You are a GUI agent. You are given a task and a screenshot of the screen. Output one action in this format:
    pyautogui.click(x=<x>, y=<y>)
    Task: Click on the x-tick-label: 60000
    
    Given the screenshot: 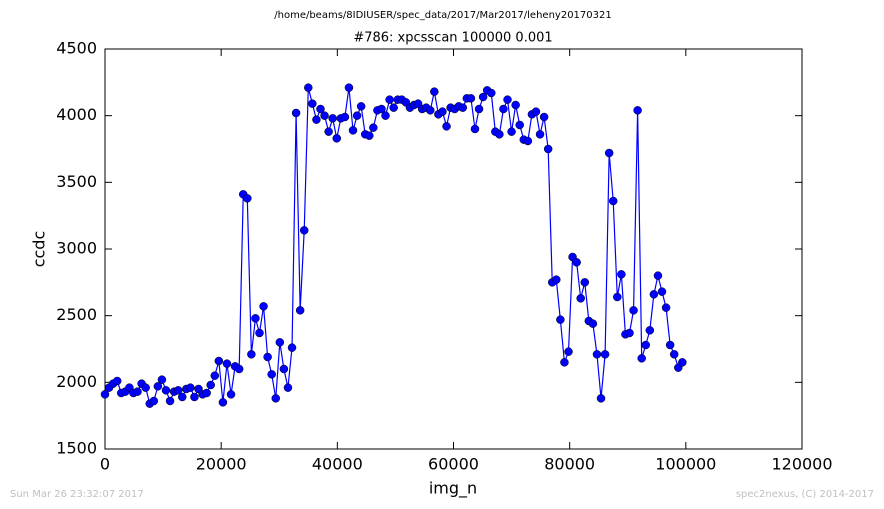 What is the action you would take?
    pyautogui.click(x=453, y=464)
    